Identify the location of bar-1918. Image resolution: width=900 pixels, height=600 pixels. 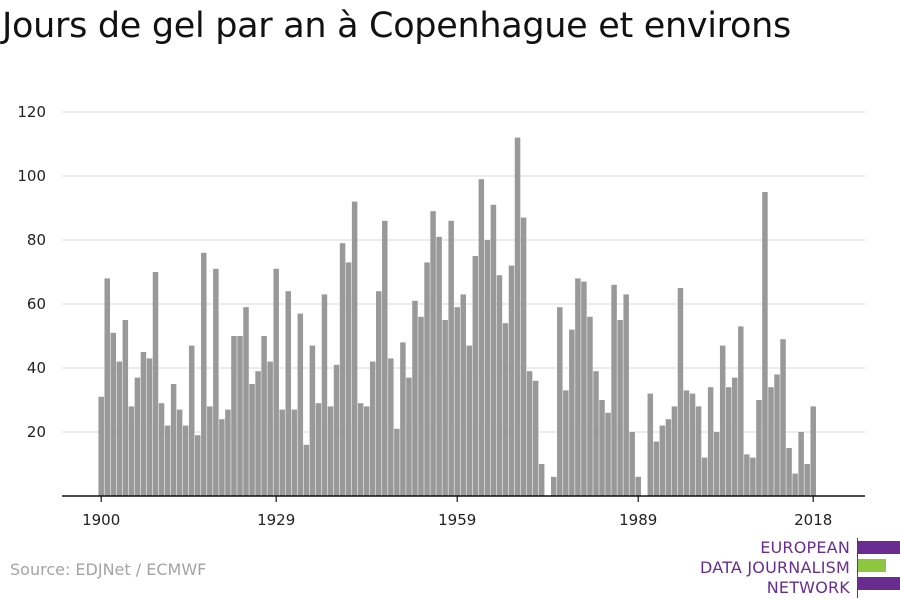
(210, 451).